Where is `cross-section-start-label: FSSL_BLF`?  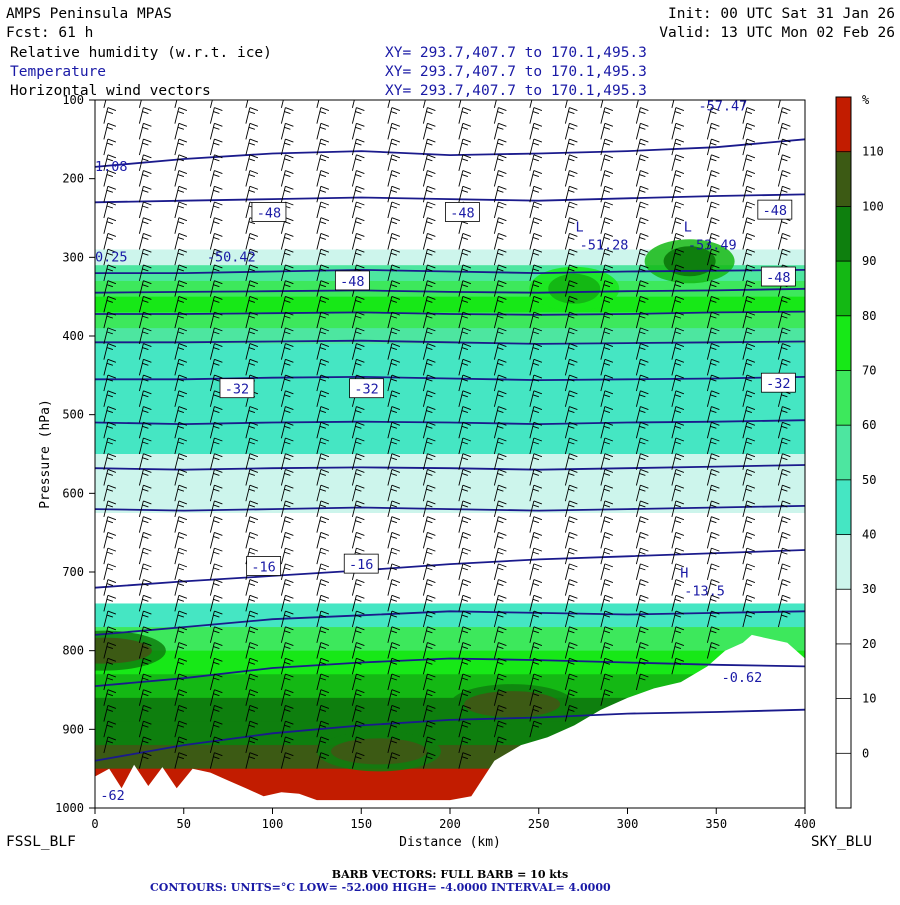 cross-section-start-label: FSSL_BLF is located at coordinates (41, 842).